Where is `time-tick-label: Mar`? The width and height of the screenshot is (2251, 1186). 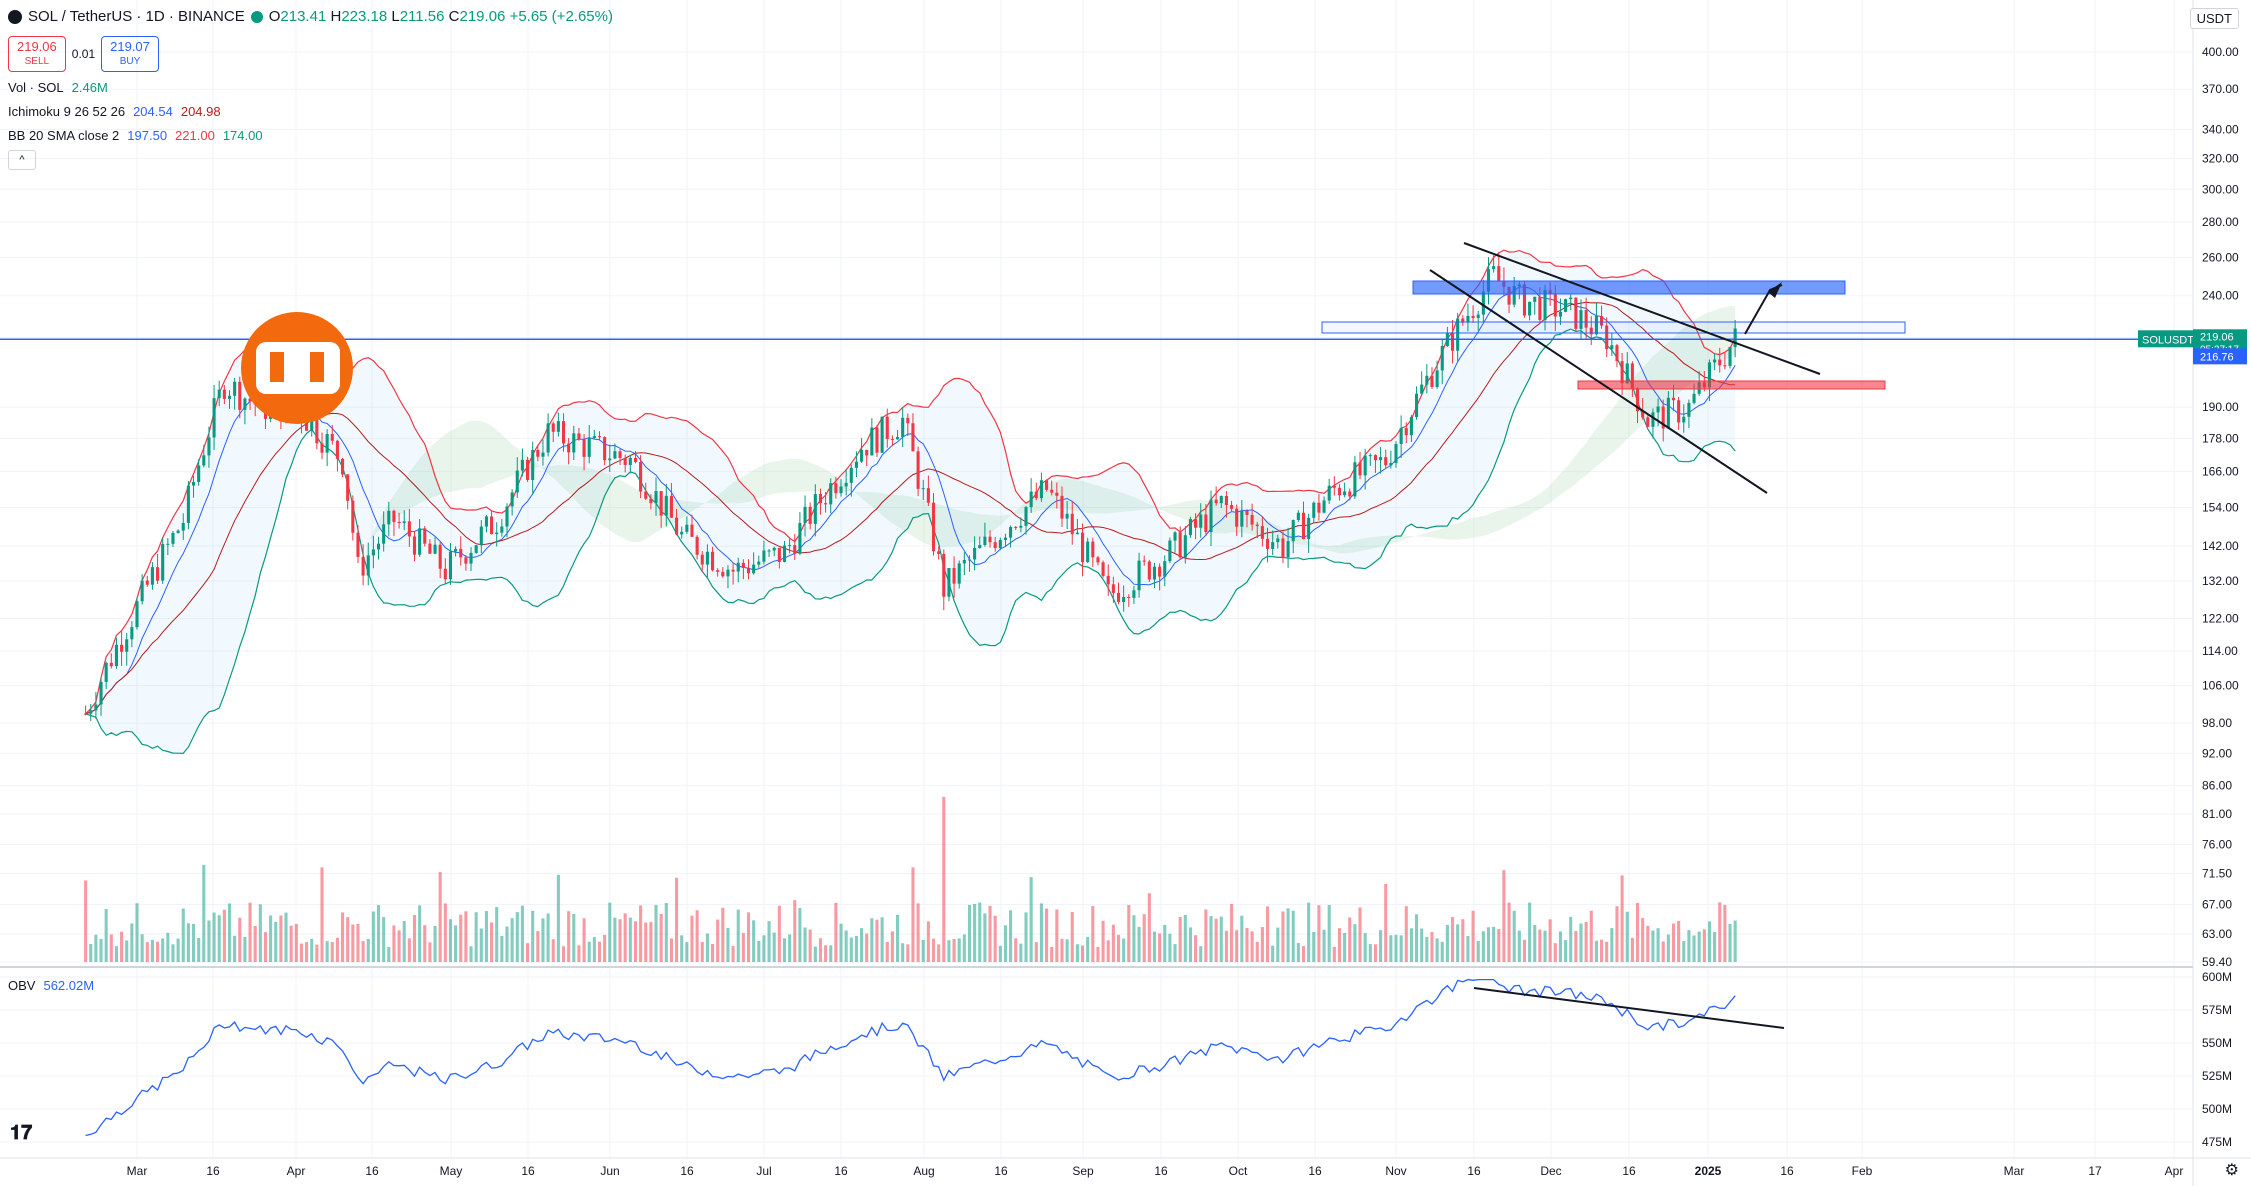 time-tick-label: Mar is located at coordinates (137, 1171).